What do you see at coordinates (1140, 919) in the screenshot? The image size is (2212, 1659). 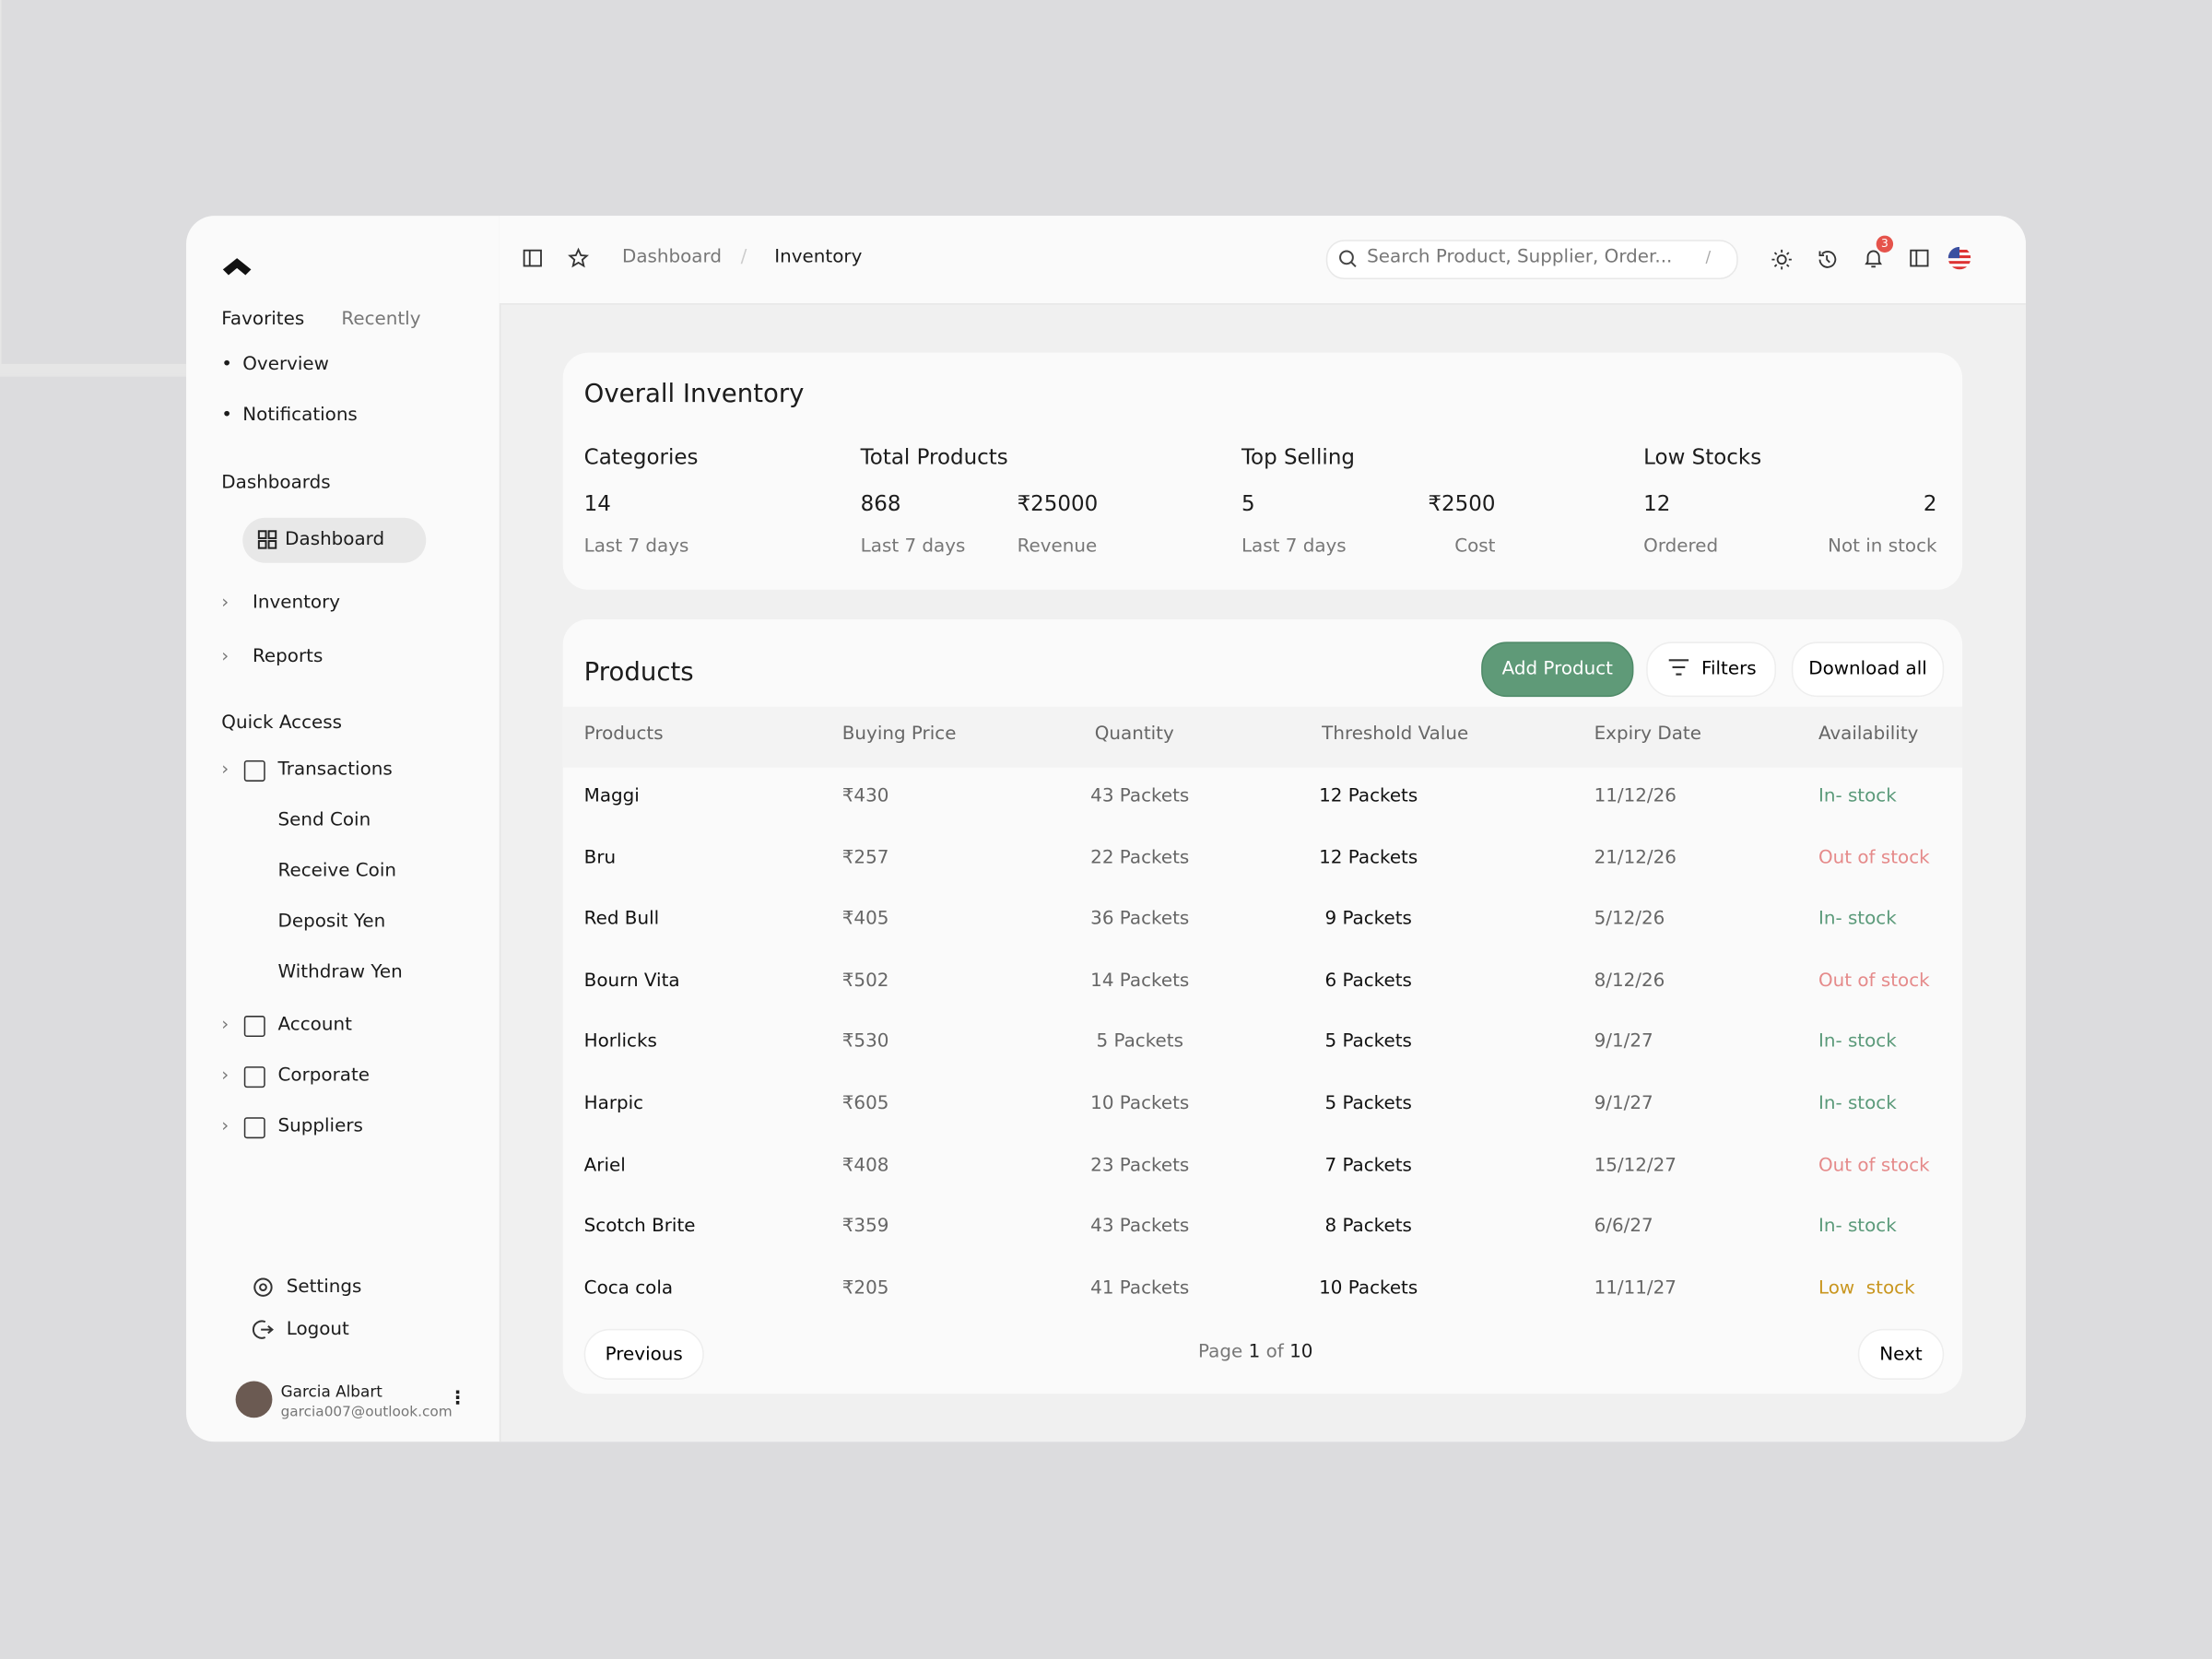 I see `table-cell: 36 Packets` at bounding box center [1140, 919].